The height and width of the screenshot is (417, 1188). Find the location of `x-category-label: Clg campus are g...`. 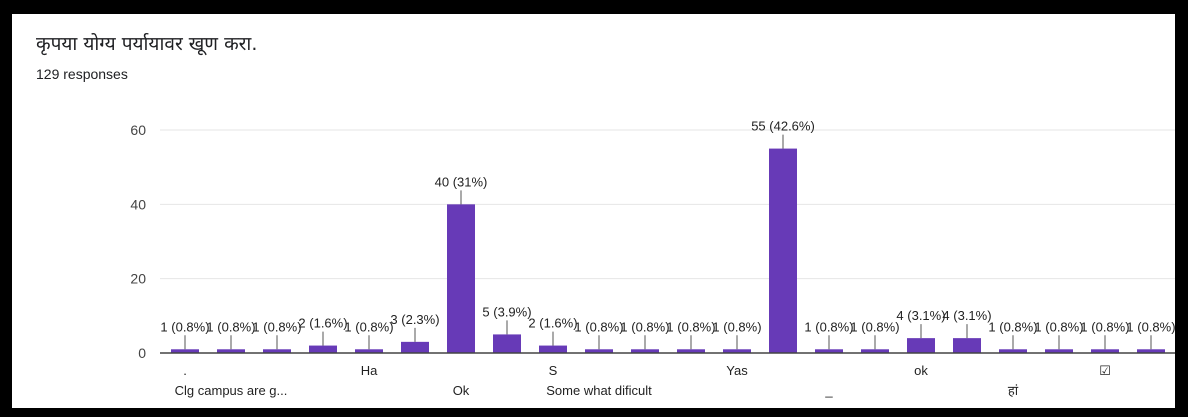

x-category-label: Clg campus are g... is located at coordinates (231, 390).